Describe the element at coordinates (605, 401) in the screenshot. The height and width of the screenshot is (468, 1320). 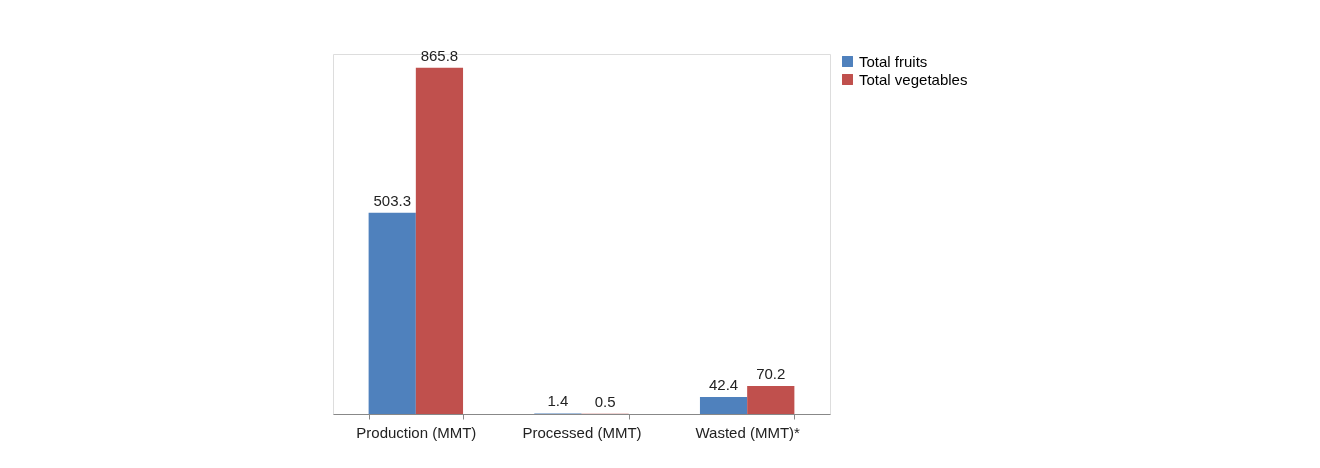
I see `data-label: 0.5` at that location.